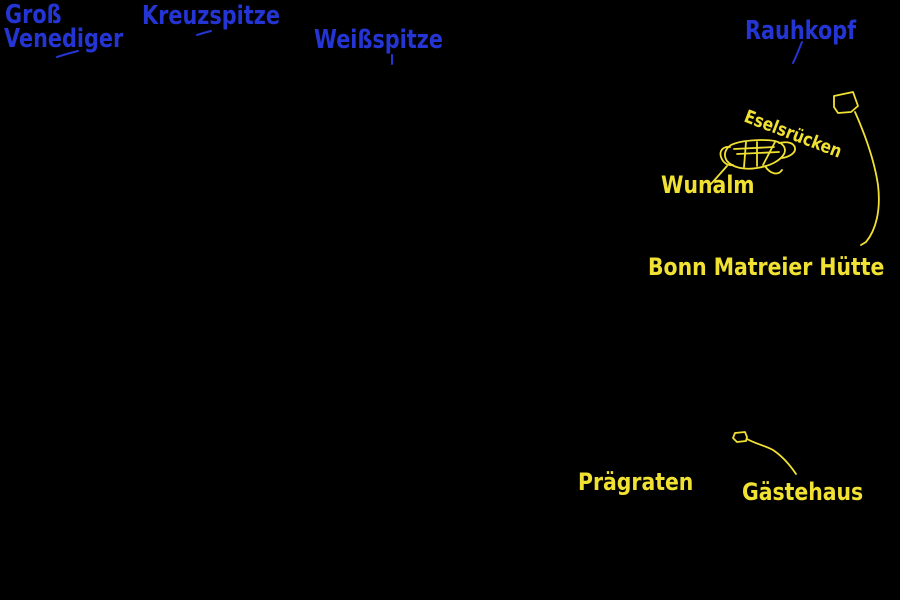 The height and width of the screenshot is (600, 900). I want to click on feature-label-bonn-matreier-huette: Bonn Matreier Hütte, so click(766, 267).